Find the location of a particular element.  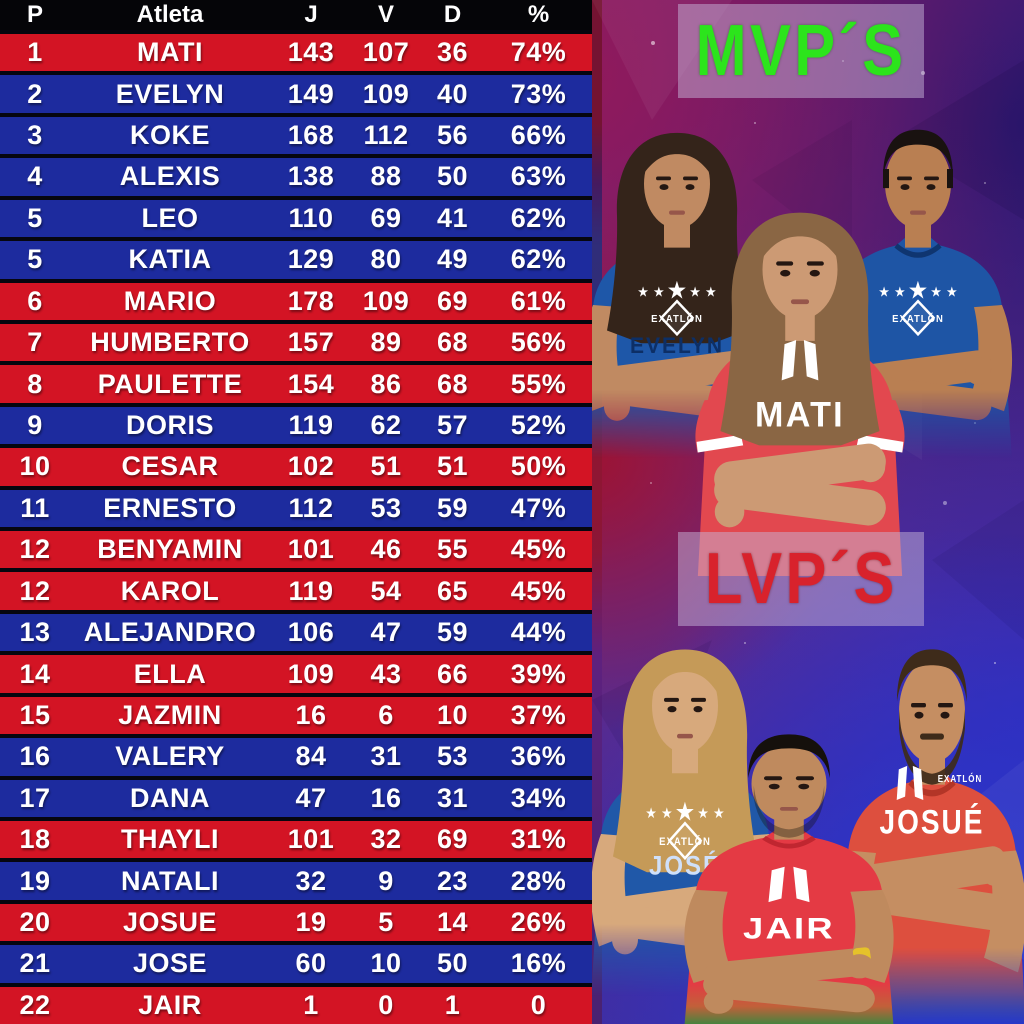

mvp-title: MVP´S is located at coordinates (801, 51).